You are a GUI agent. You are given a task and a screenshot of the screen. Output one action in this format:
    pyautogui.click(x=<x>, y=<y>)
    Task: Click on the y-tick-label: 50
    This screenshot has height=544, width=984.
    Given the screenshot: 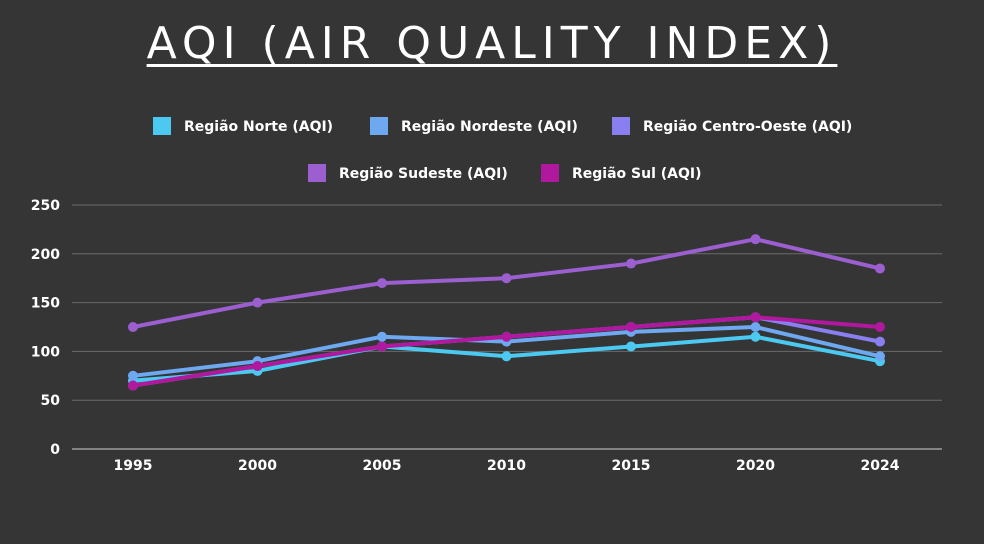 What is the action you would take?
    pyautogui.click(x=51, y=401)
    